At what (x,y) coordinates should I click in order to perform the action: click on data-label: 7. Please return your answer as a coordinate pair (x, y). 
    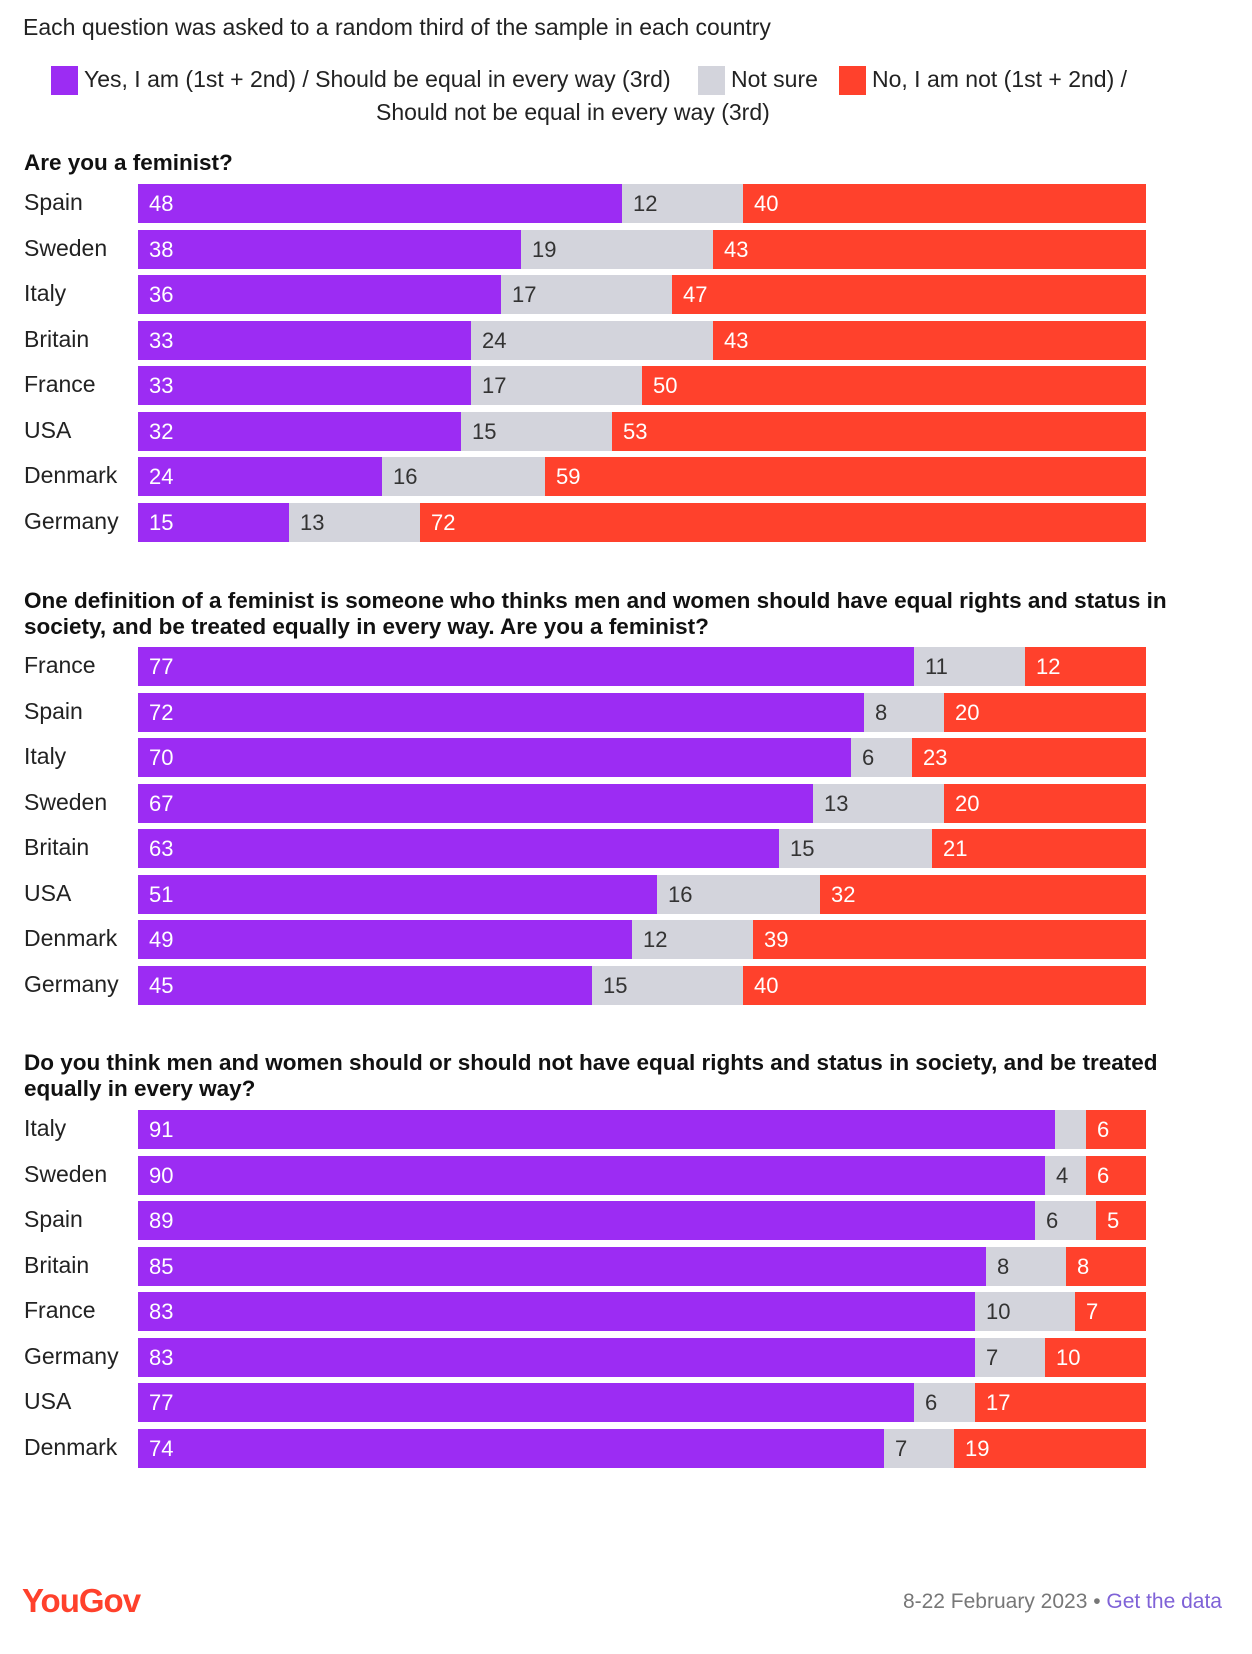
    Looking at the image, I should click on (1092, 1311).